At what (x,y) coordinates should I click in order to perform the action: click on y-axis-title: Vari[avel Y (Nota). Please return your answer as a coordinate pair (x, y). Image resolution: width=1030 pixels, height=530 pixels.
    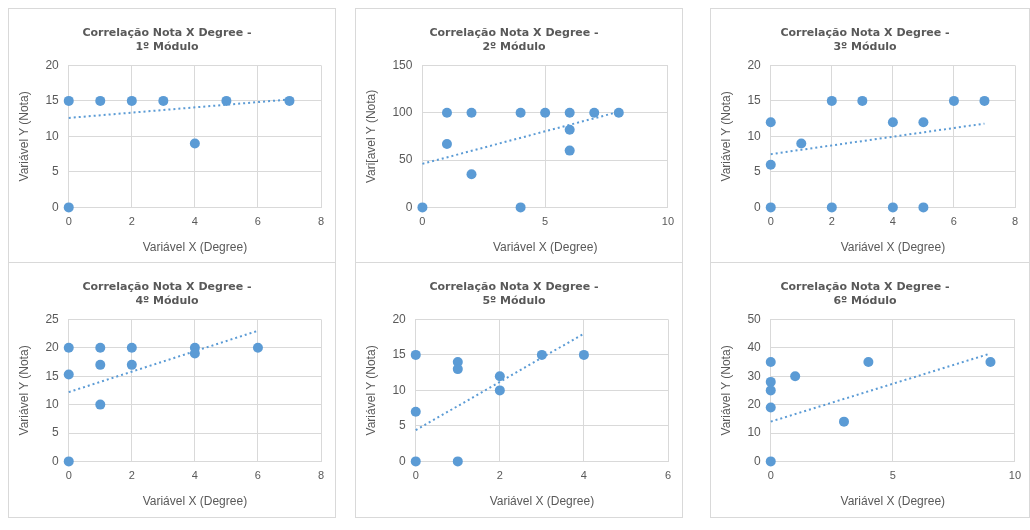
    Looking at the image, I should click on (370, 136).